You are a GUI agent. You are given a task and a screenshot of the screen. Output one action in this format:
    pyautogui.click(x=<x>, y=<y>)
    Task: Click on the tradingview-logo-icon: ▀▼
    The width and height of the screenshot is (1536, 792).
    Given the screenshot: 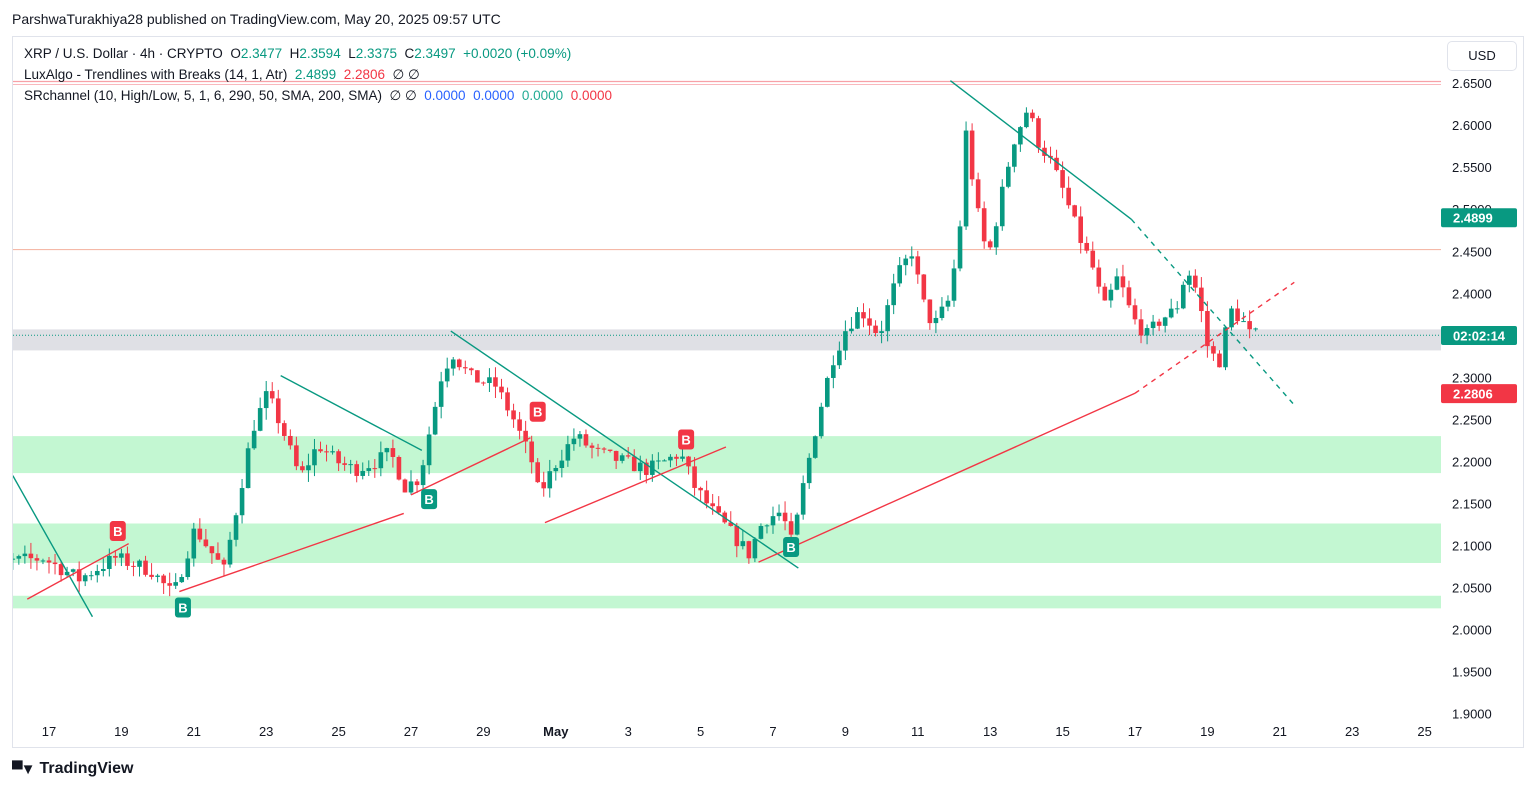 What is the action you would take?
    pyautogui.click(x=24, y=769)
    